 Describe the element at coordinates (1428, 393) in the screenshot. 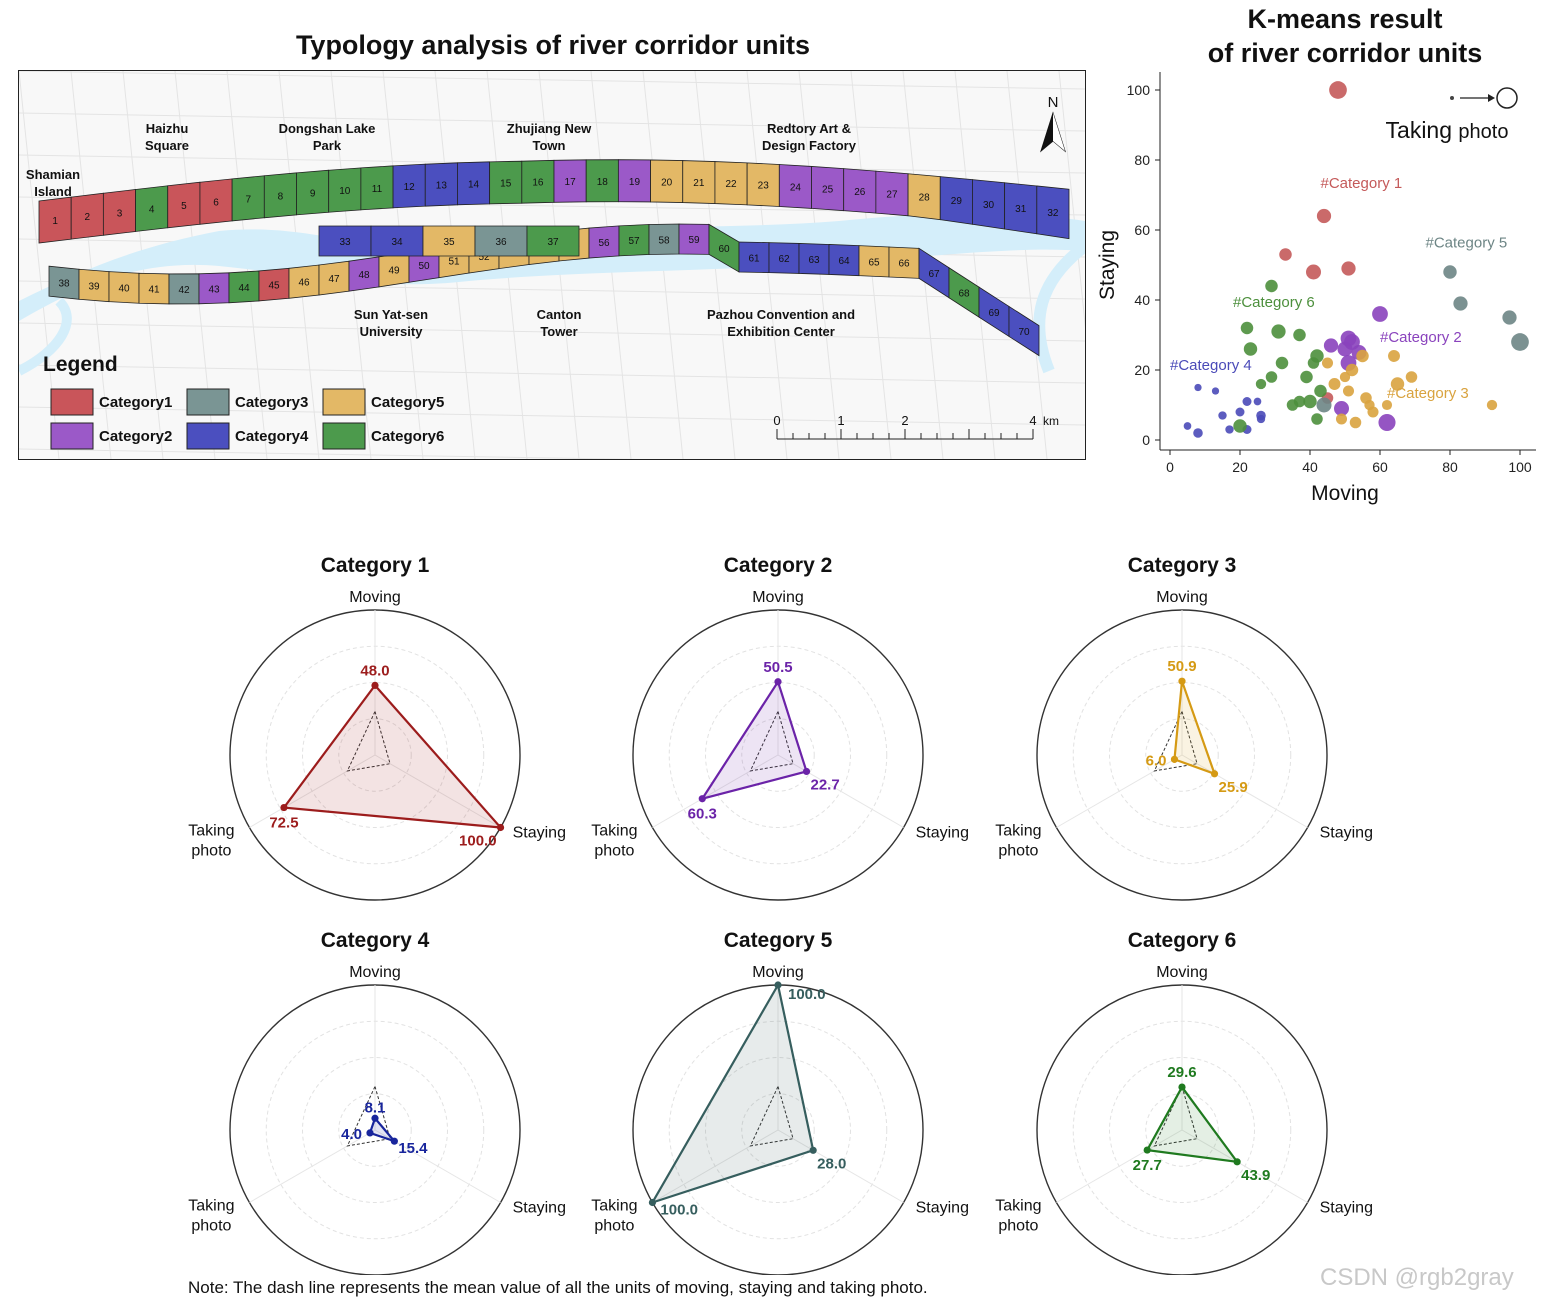

I see `series-label: #Category 3` at that location.